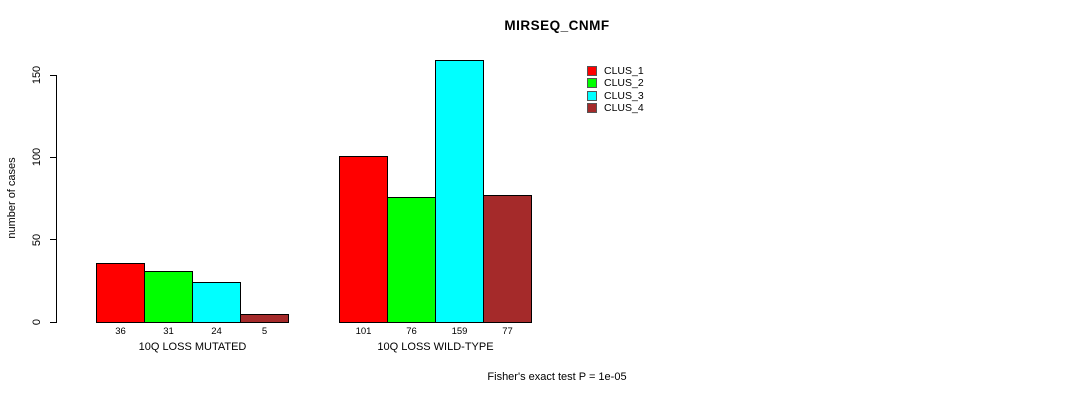 This screenshot has width=1090, height=400. I want to click on y-axis-label: number of cases, so click(12, 198).